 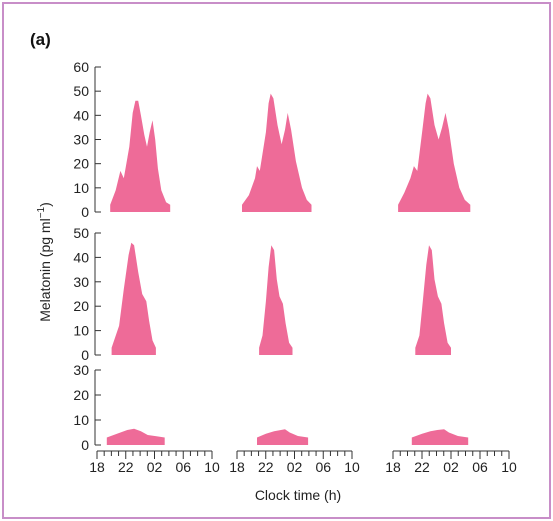 I want to click on y-tick-label-row1: 60, so click(x=81, y=67).